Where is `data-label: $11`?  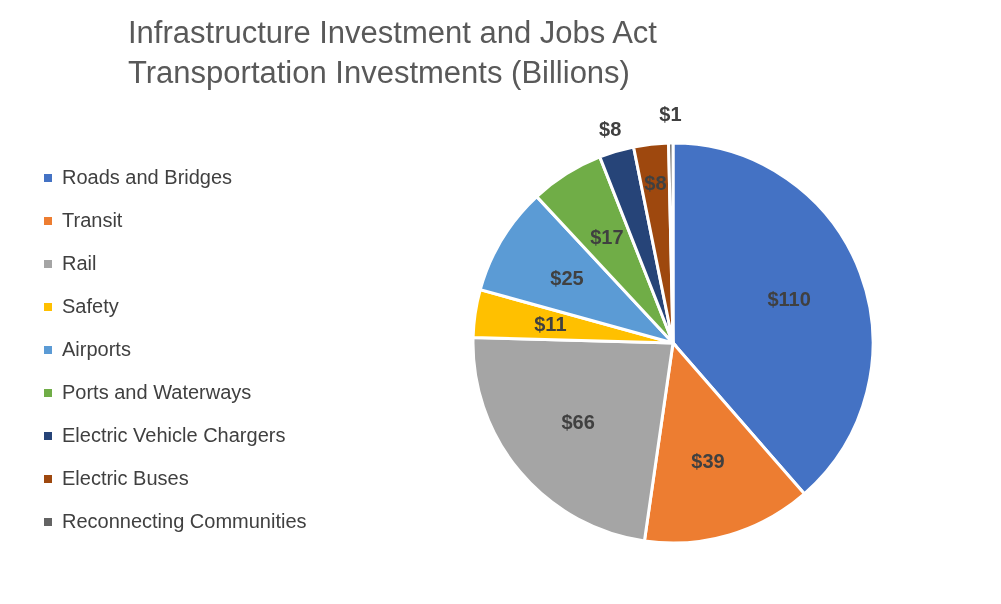 data-label: $11 is located at coordinates (550, 323).